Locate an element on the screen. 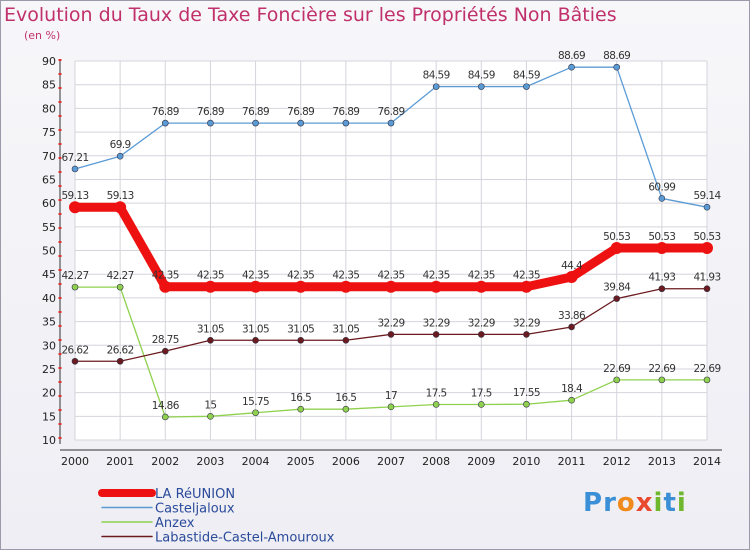 The height and width of the screenshot is (550, 750). y-tick-label: 25 is located at coordinates (49, 369).